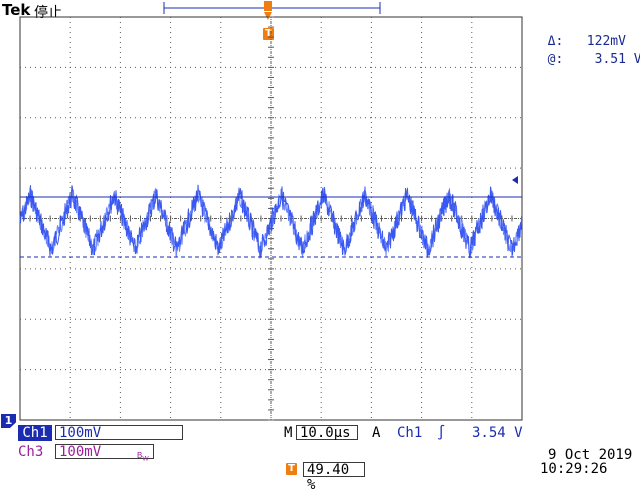 Image resolution: width=640 pixels, height=493 pixels. What do you see at coordinates (606, 41) in the screenshot?
I see `delta-value: 122mV` at bounding box center [606, 41].